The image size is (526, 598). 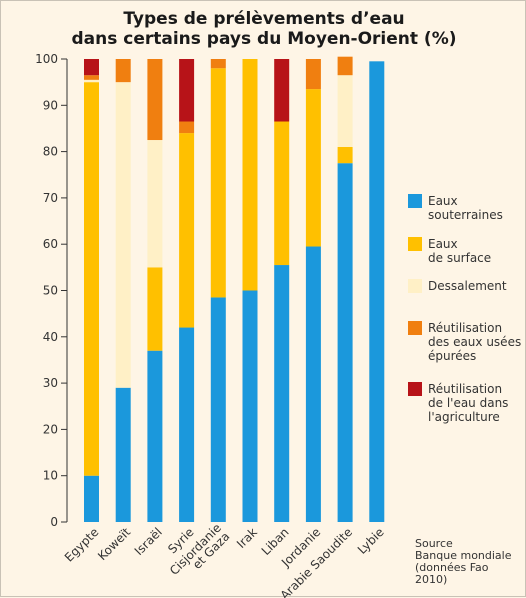 What do you see at coordinates (431, 579) in the screenshot?
I see `source-line: 2010)` at bounding box center [431, 579].